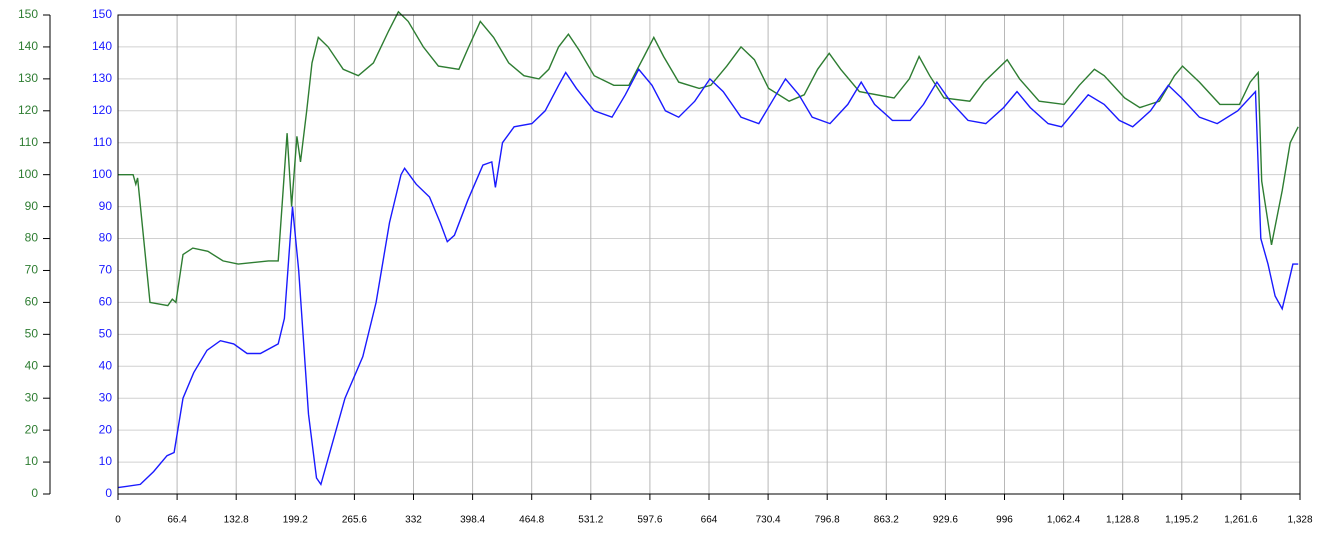 The width and height of the screenshot is (1321, 546). I want to click on y-tick-label: 40, so click(32, 365).